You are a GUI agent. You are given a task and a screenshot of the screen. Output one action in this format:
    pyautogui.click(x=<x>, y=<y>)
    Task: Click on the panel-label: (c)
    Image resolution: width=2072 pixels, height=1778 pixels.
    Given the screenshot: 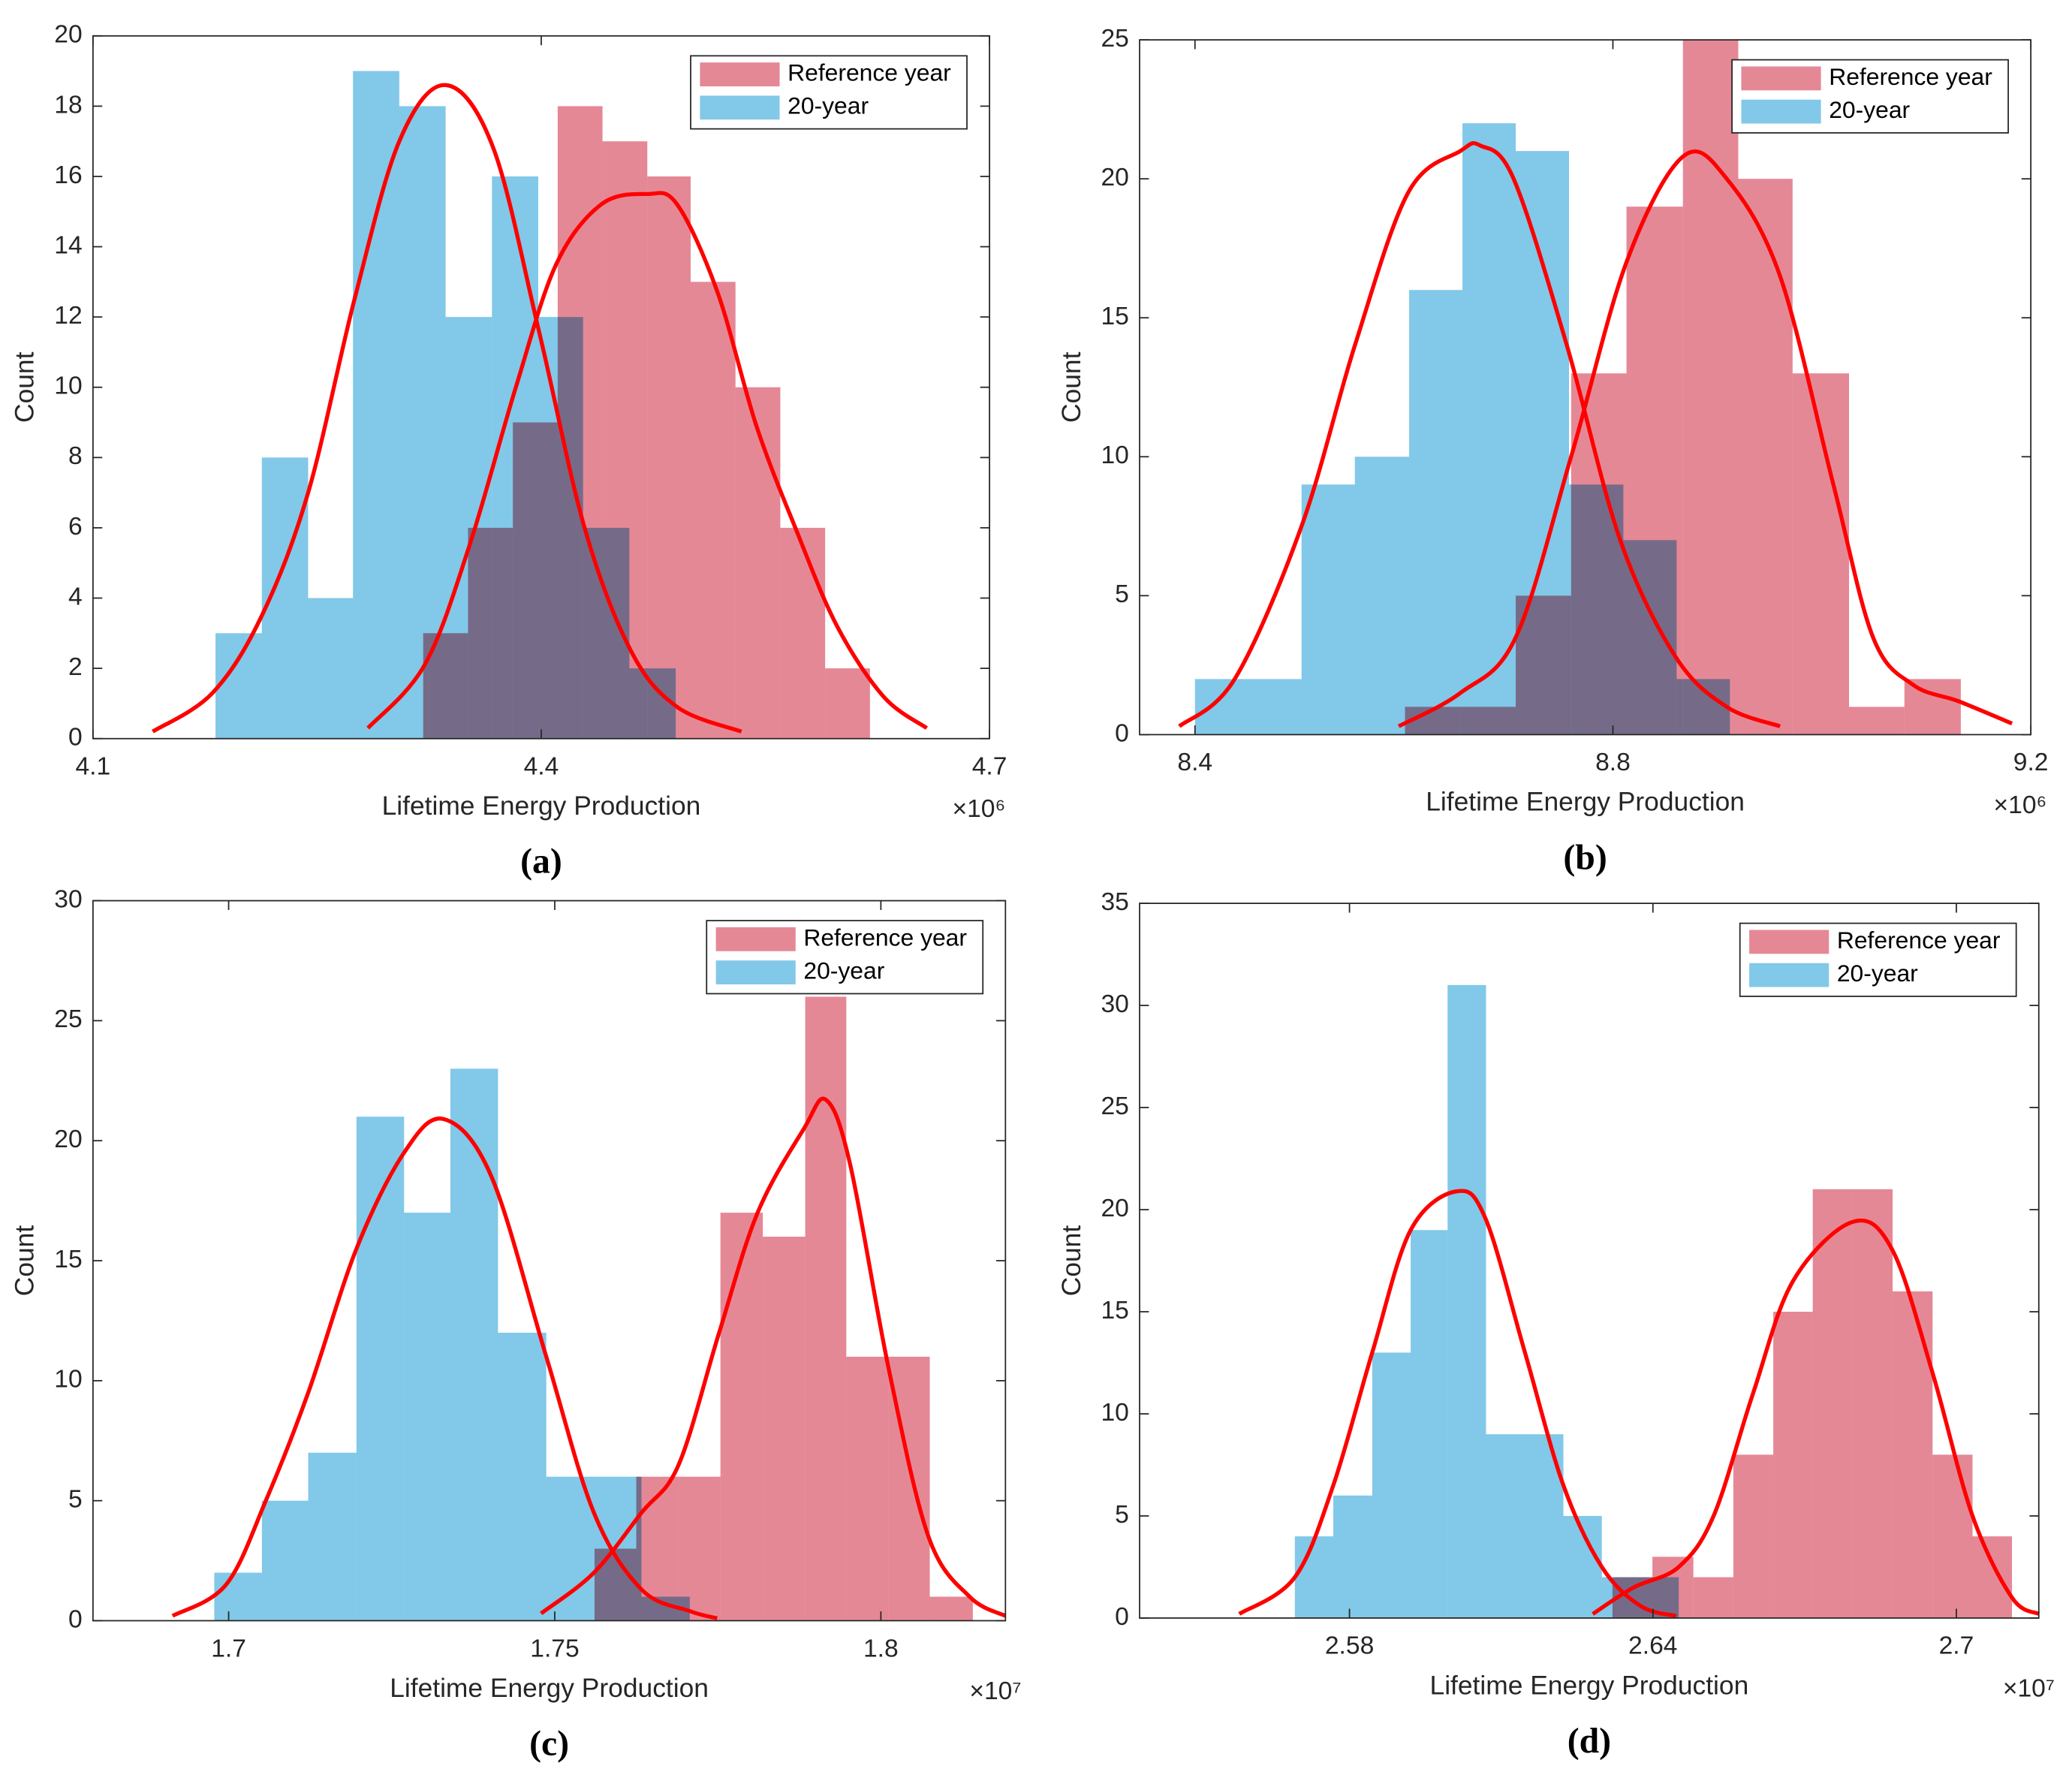 What is the action you would take?
    pyautogui.click(x=549, y=1744)
    